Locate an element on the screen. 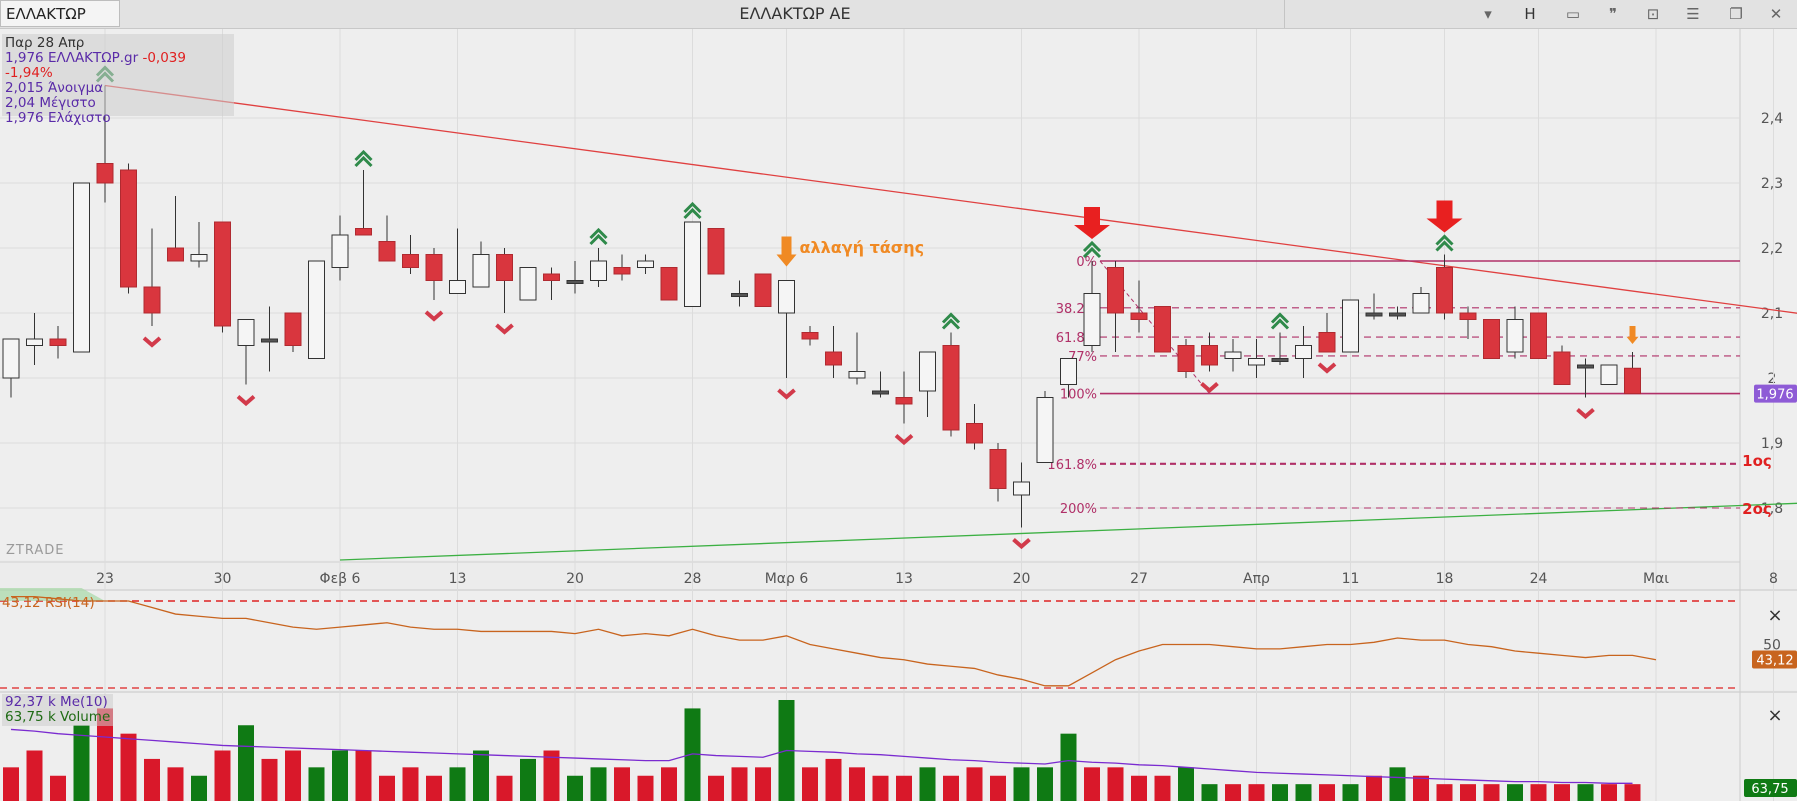 Image resolution: width=1797 pixels, height=801 pixels. volume-last-tag is located at coordinates (1770, 788).